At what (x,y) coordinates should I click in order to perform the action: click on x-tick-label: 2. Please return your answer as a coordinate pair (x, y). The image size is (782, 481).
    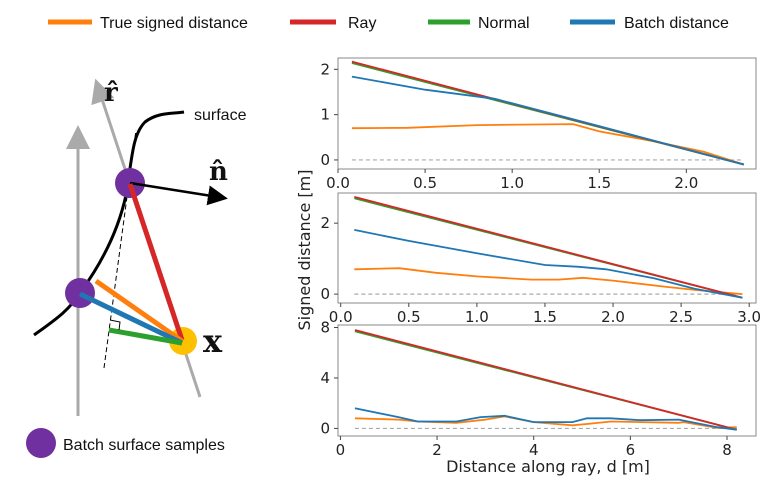
    Looking at the image, I should click on (437, 450).